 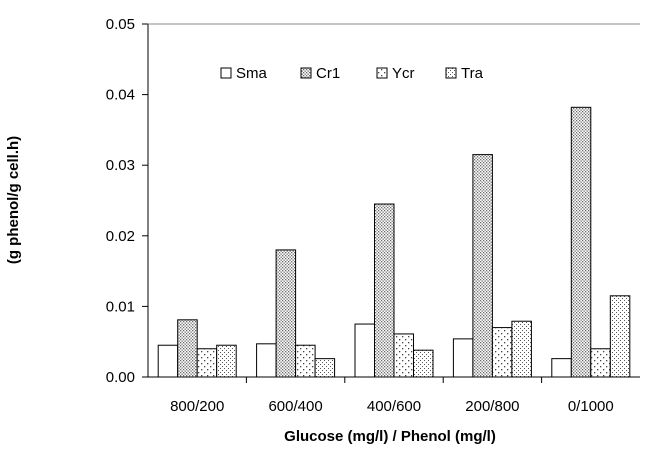 I want to click on y-tick-label: 0.01, so click(x=120, y=306).